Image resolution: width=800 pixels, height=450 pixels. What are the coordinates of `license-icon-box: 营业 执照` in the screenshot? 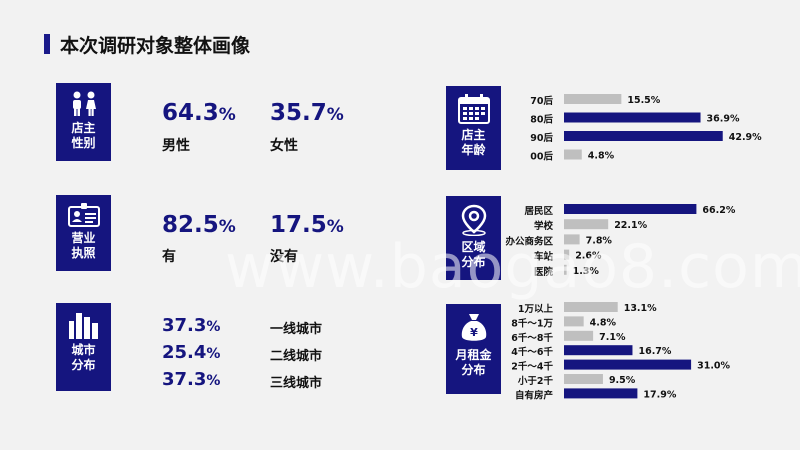 It's located at (83, 233).